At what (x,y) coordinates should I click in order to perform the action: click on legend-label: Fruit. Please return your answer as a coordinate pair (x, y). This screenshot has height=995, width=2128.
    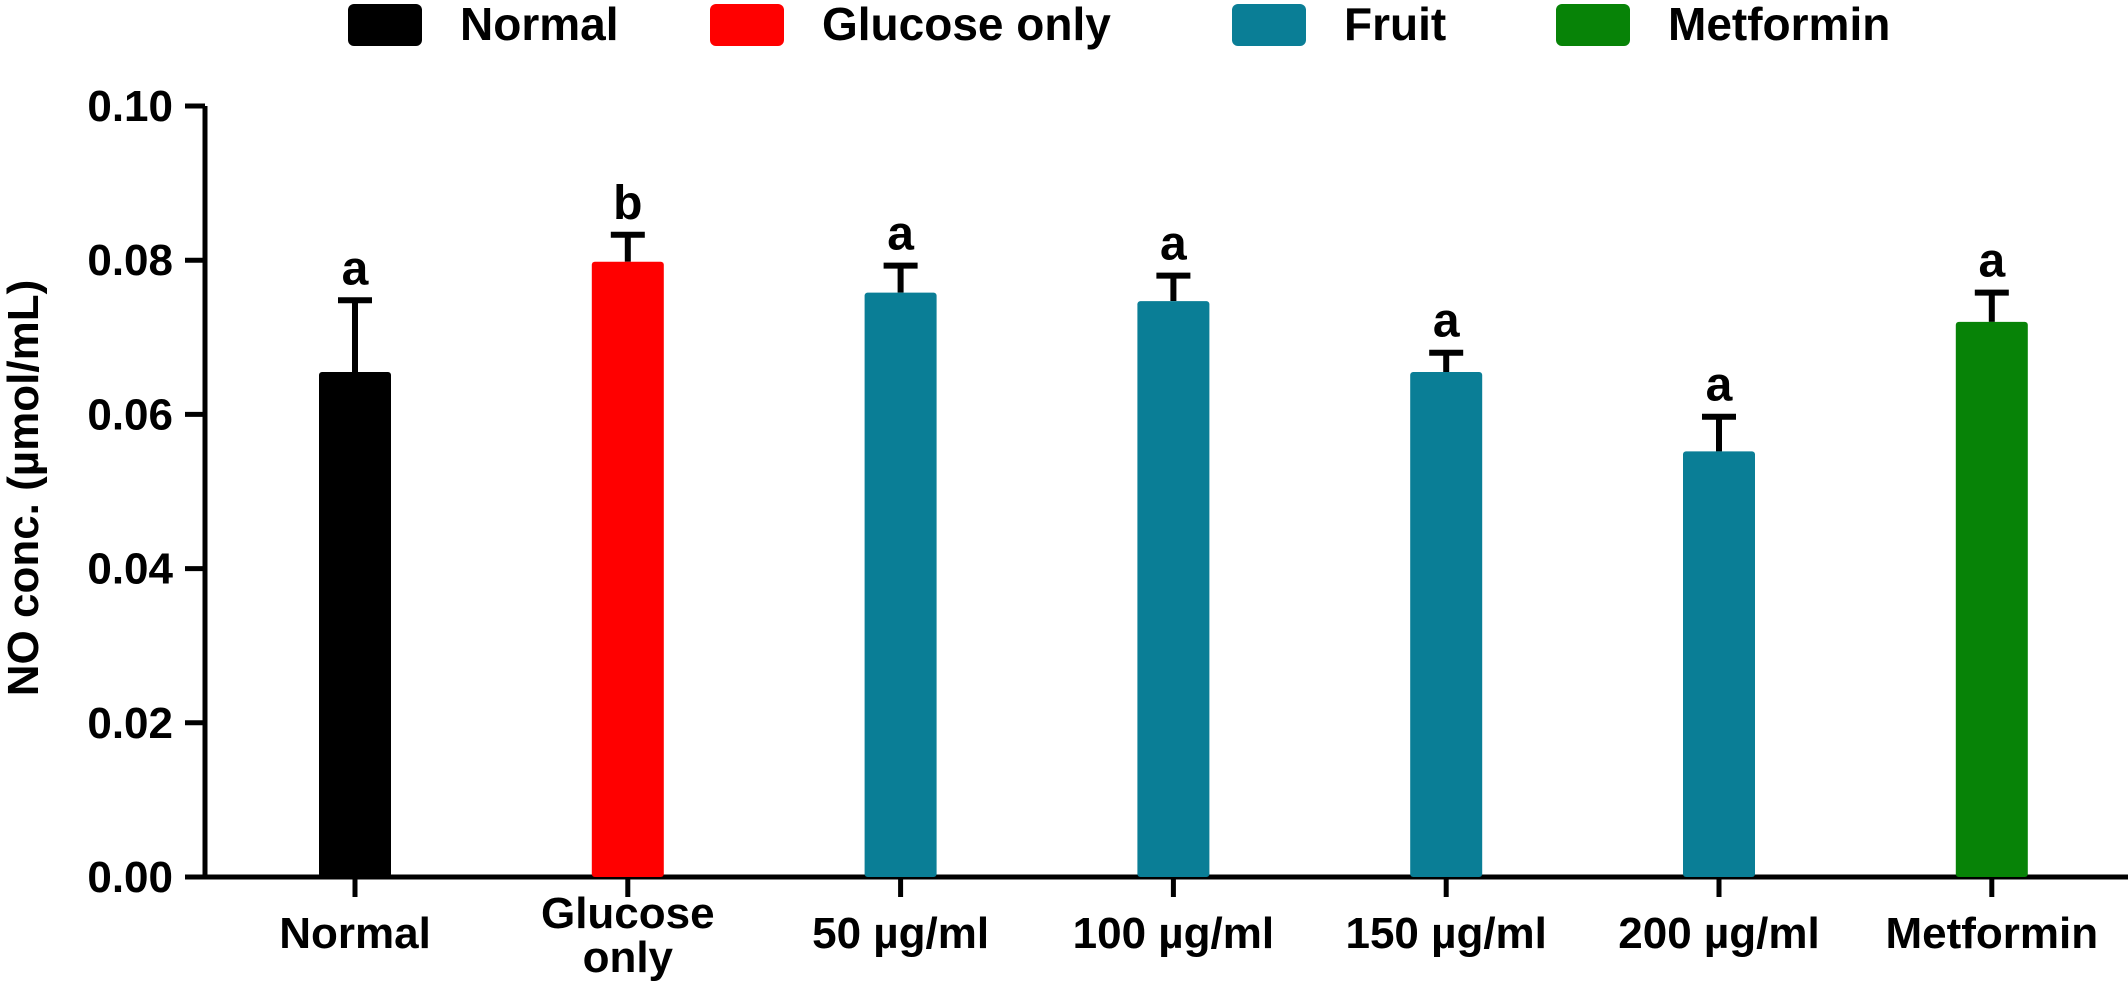
    Looking at the image, I should click on (1395, 25).